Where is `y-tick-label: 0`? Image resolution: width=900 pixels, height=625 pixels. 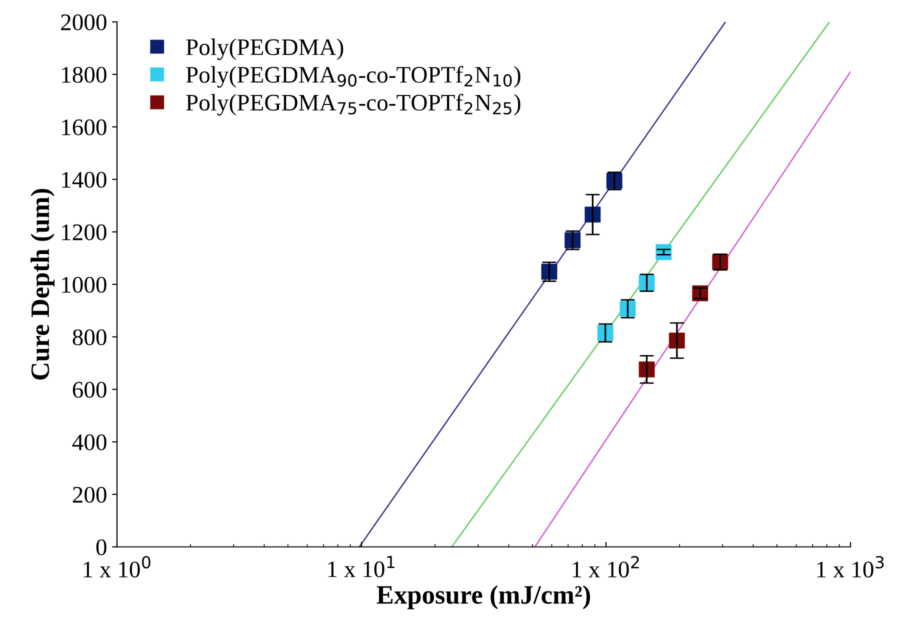 y-tick-label: 0 is located at coordinates (101, 547).